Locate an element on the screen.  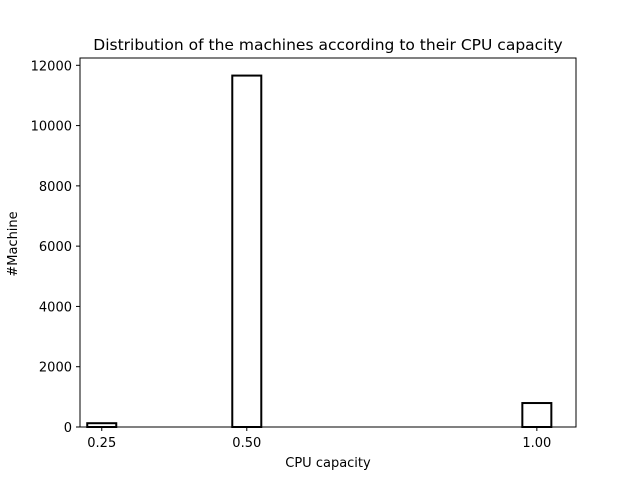
y-axis-ticks: 0 2000 4000 6000 8000 10000 12000 is located at coordinates (55, 247).